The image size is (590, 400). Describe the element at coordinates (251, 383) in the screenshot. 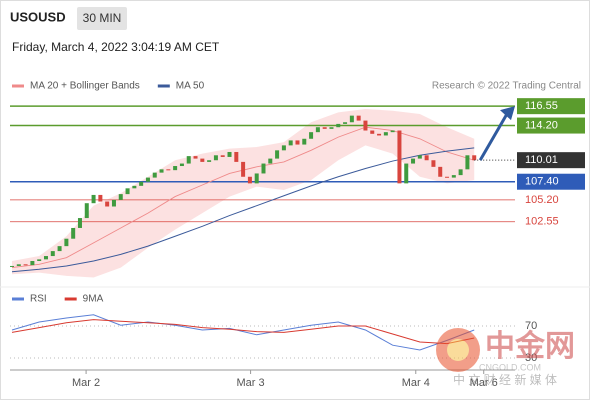

I see `x-tick-label: Mar 3` at that location.